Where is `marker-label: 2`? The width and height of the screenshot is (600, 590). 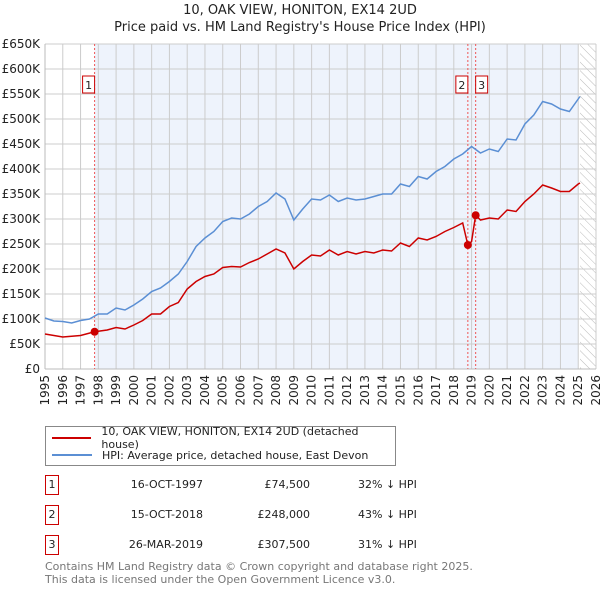
marker-label: 2 is located at coordinates (461, 85).